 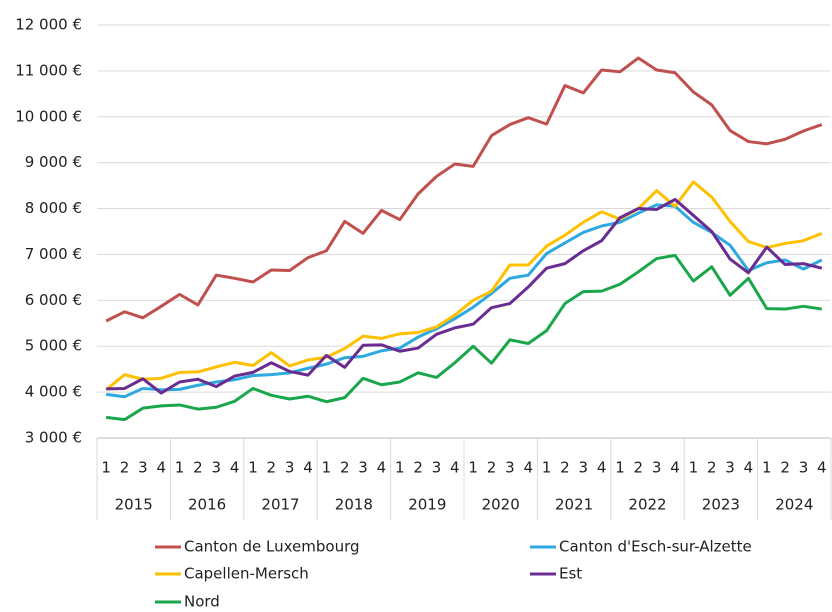 What do you see at coordinates (48, 70) in the screenshot?
I see `y-tick-label: 11 000 €` at bounding box center [48, 70].